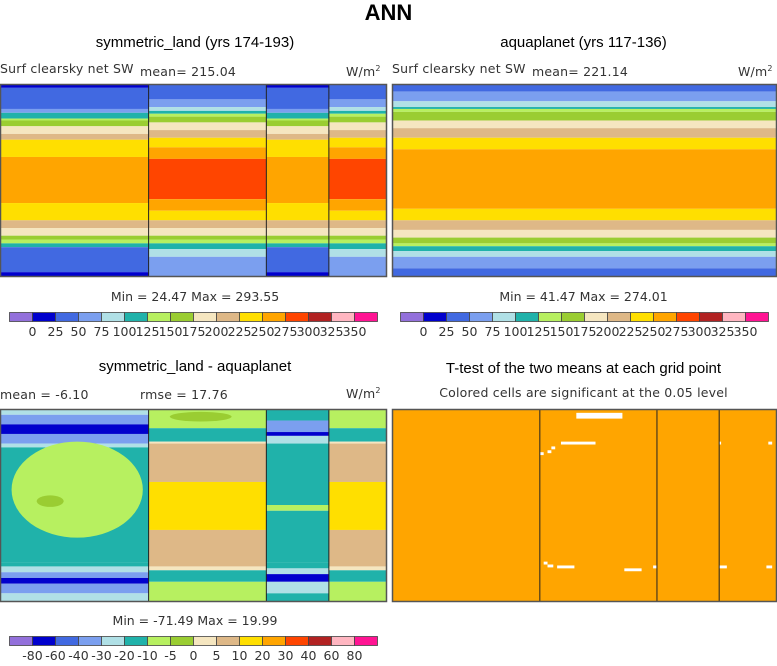 The height and width of the screenshot is (666, 777). Describe the element at coordinates (562, 331) in the screenshot. I see `colorbar-tick-label: 150` at that location.